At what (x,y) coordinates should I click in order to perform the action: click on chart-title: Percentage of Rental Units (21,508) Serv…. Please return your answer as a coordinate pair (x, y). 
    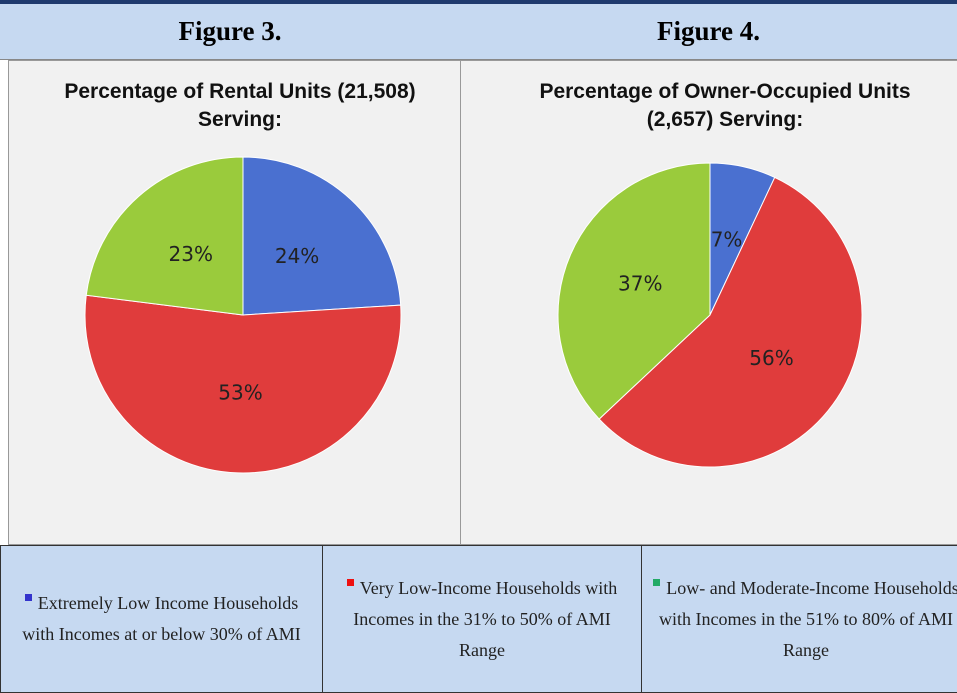
    Looking at the image, I should click on (240, 105).